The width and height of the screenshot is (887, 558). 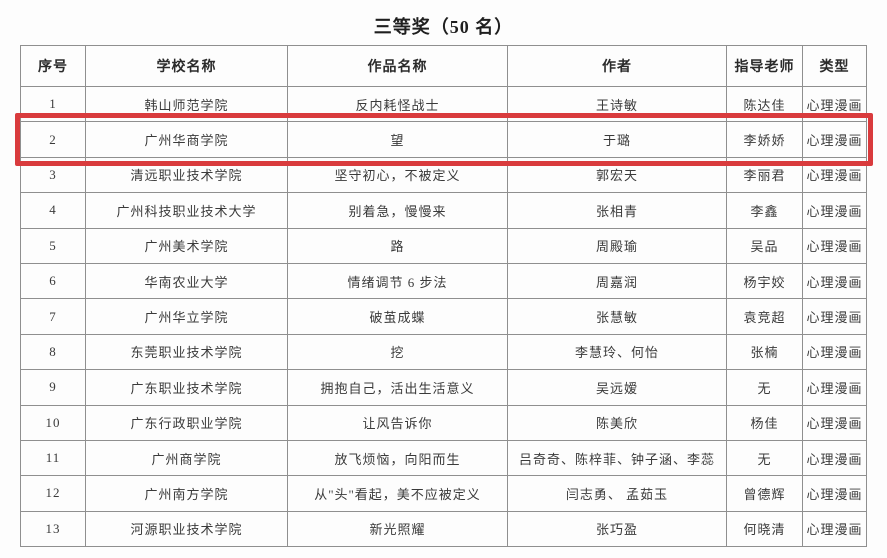 What do you see at coordinates (53, 493) in the screenshot?
I see `cell-seq: 12` at bounding box center [53, 493].